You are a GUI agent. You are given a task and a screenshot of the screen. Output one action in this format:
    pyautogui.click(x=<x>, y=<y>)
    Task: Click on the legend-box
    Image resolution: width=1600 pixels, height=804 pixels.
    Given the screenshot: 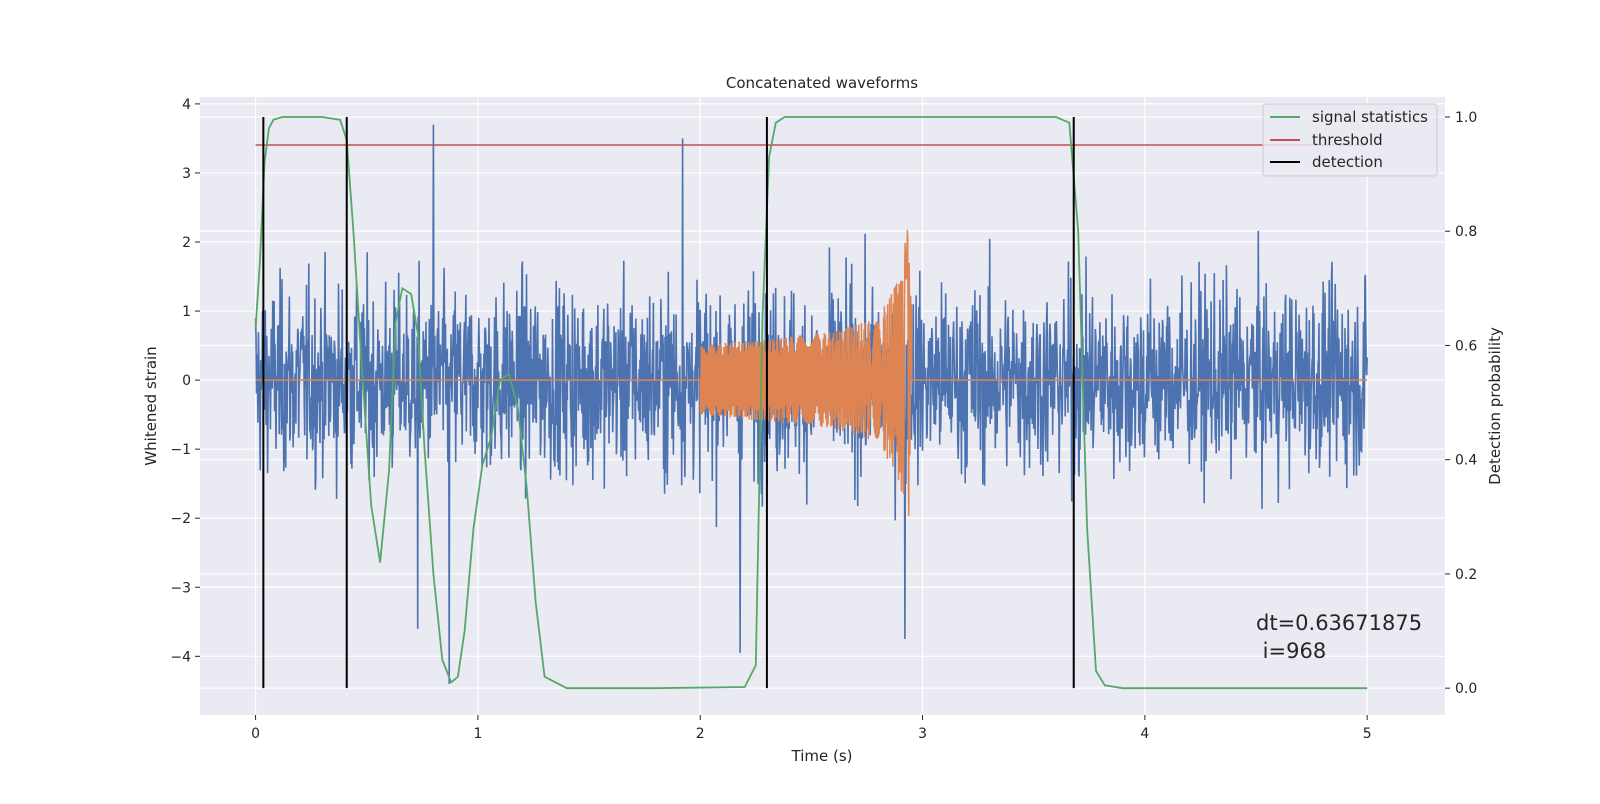 What is the action you would take?
    pyautogui.click(x=1350, y=140)
    